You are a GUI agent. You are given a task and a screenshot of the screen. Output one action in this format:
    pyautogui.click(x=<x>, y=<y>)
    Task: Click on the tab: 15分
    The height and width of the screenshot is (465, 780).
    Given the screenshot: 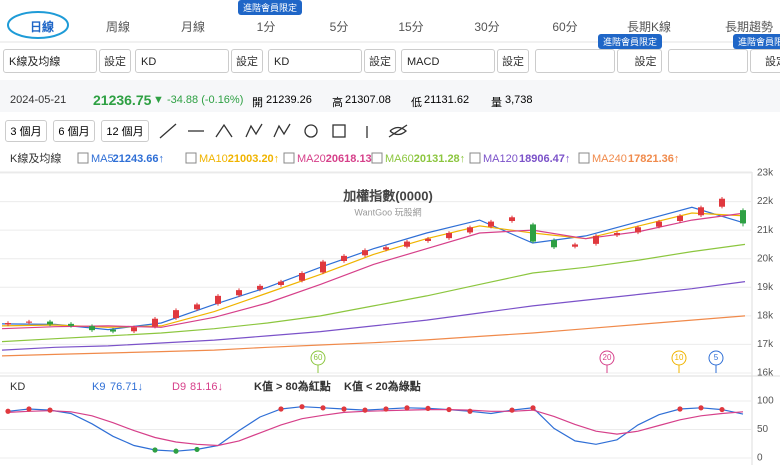 What is the action you would take?
    pyautogui.click(x=411, y=27)
    